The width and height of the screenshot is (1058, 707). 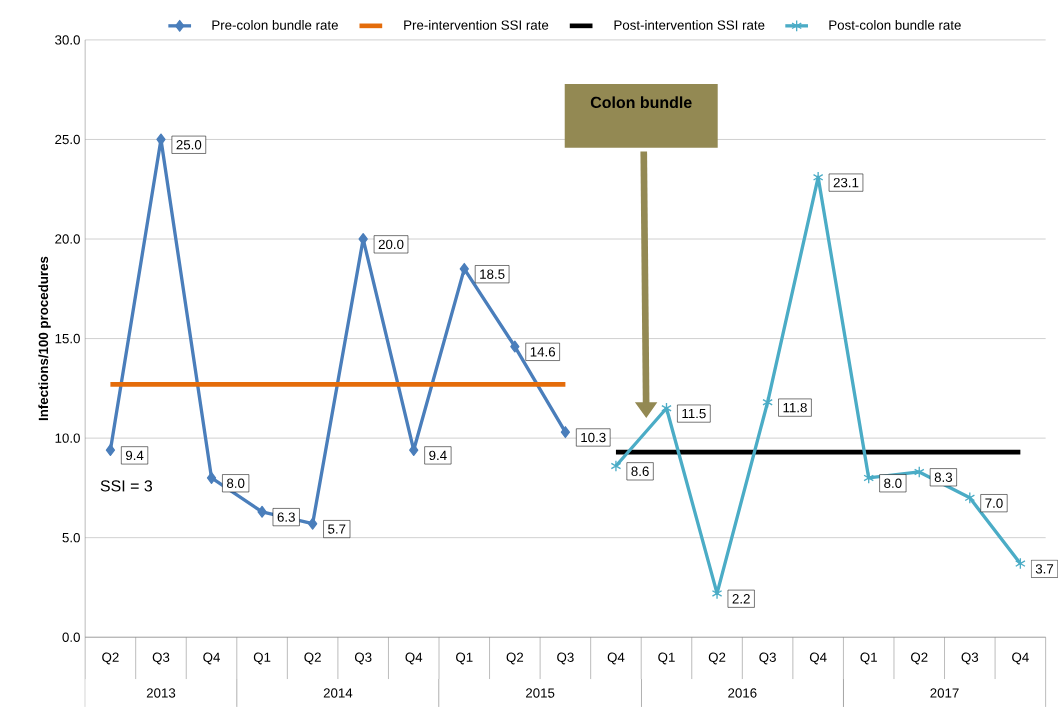 What do you see at coordinates (741, 599) in the screenshot?
I see `data-label: 2.2` at bounding box center [741, 599].